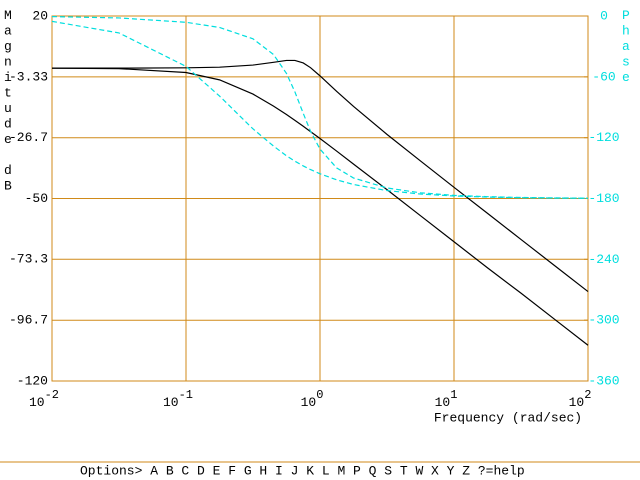 The width and height of the screenshot is (640, 480). I want to click on x-axis-label: Frequency (rad/sec), so click(508, 417).